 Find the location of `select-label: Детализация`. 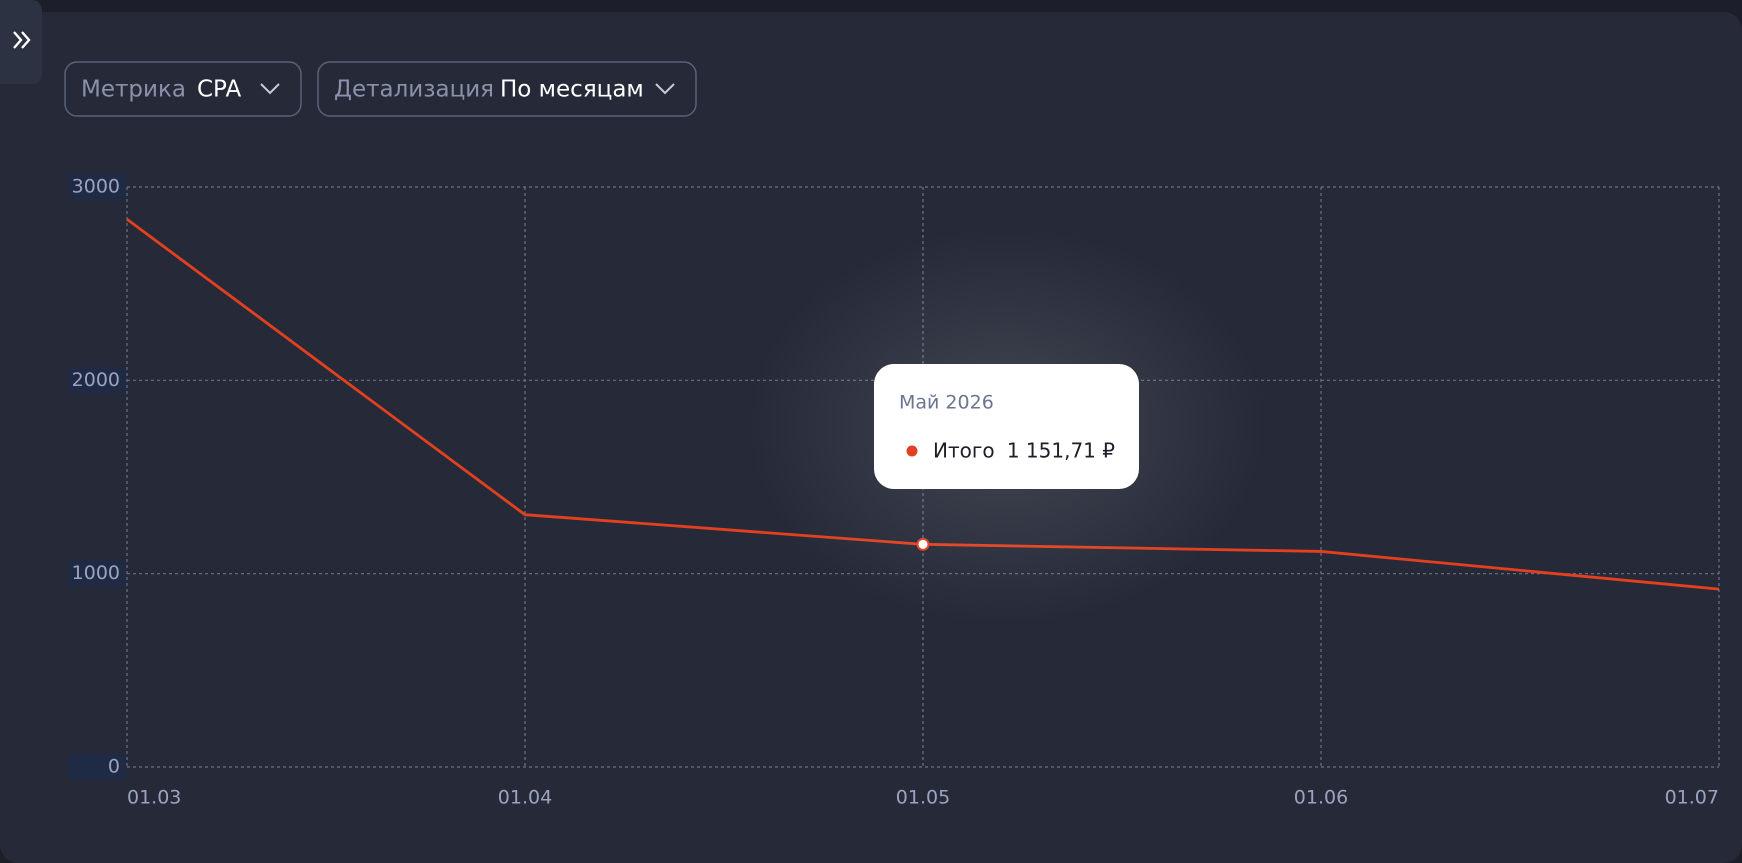

select-label: Детализация is located at coordinates (414, 90).